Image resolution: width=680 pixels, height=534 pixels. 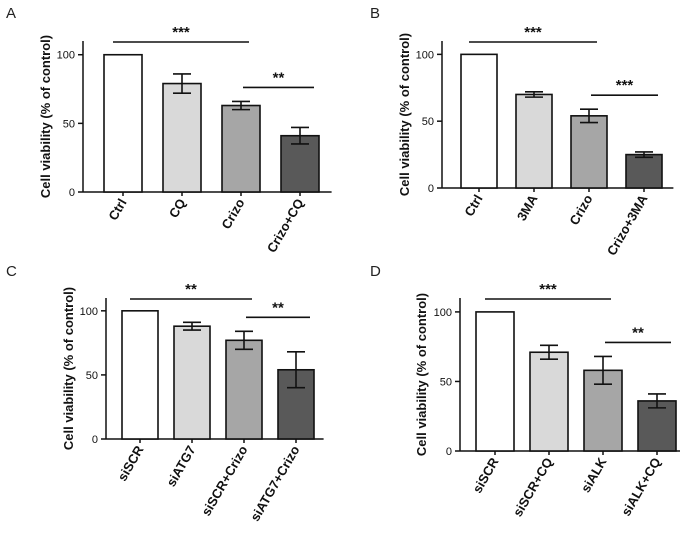 What do you see at coordinates (274, 483) in the screenshot?
I see `category-label: siATG7+Crizo` at bounding box center [274, 483].